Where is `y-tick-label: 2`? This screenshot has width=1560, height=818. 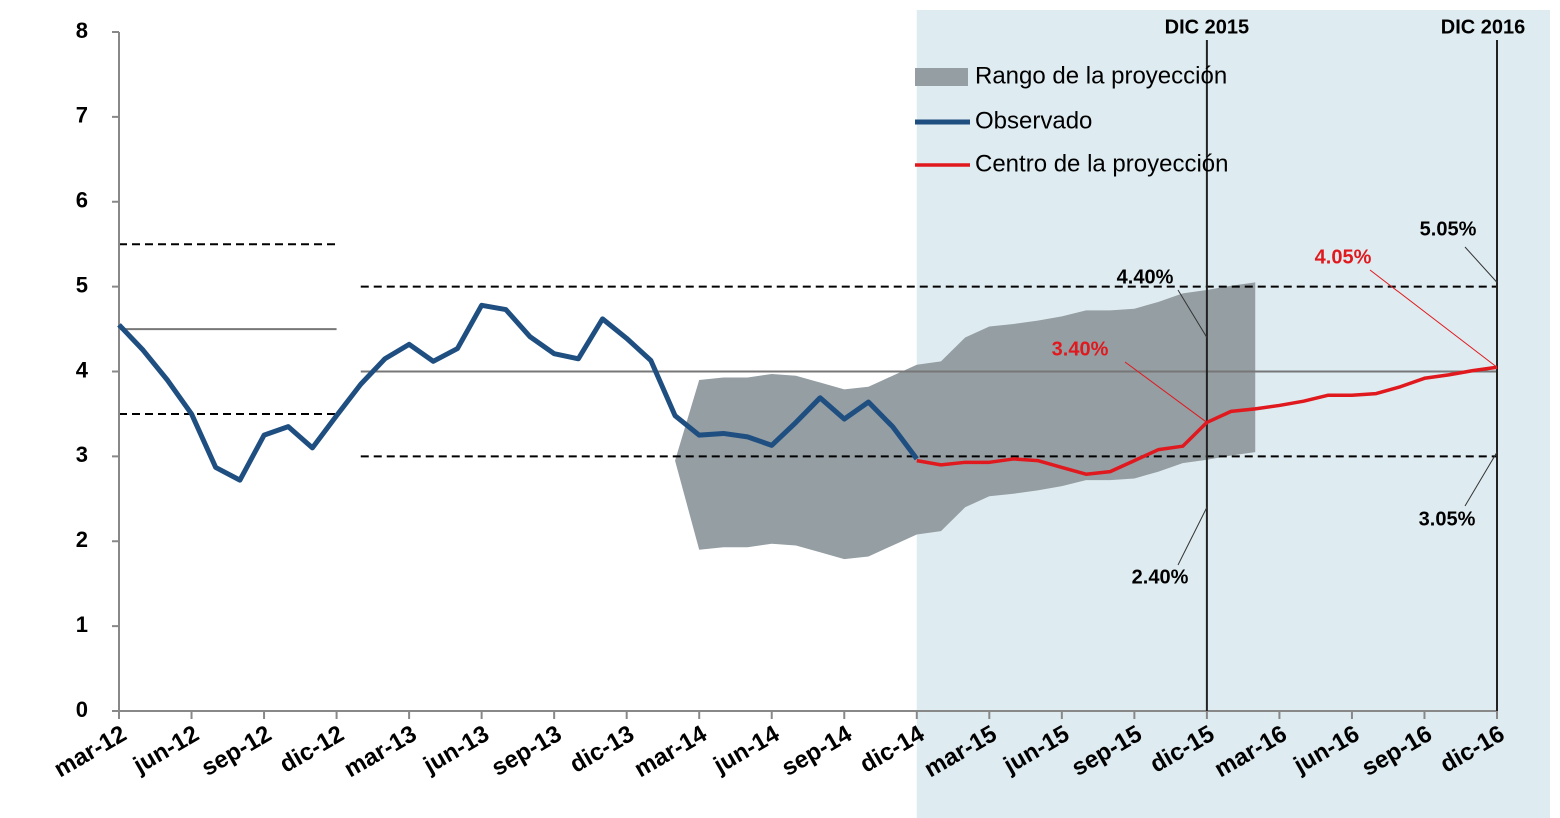
y-tick-label: 2 is located at coordinates (82, 539).